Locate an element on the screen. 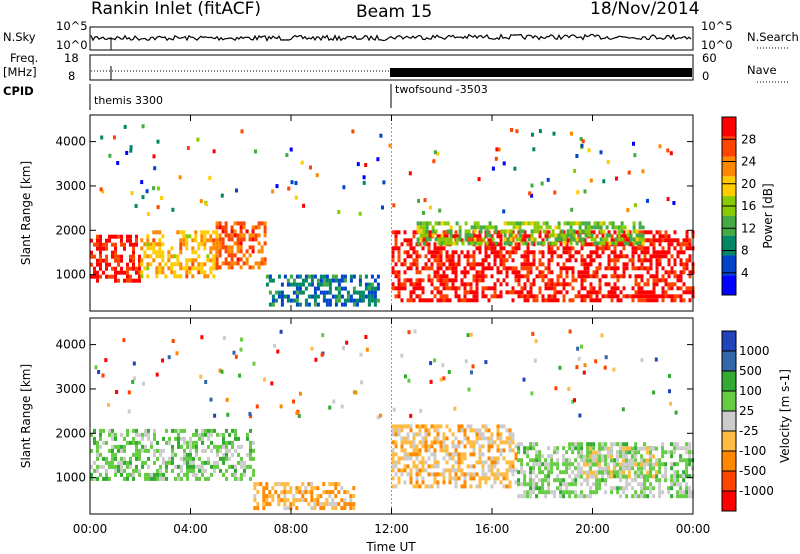 The image size is (800, 554). x-tick-label: 04:00 is located at coordinates (190, 529).